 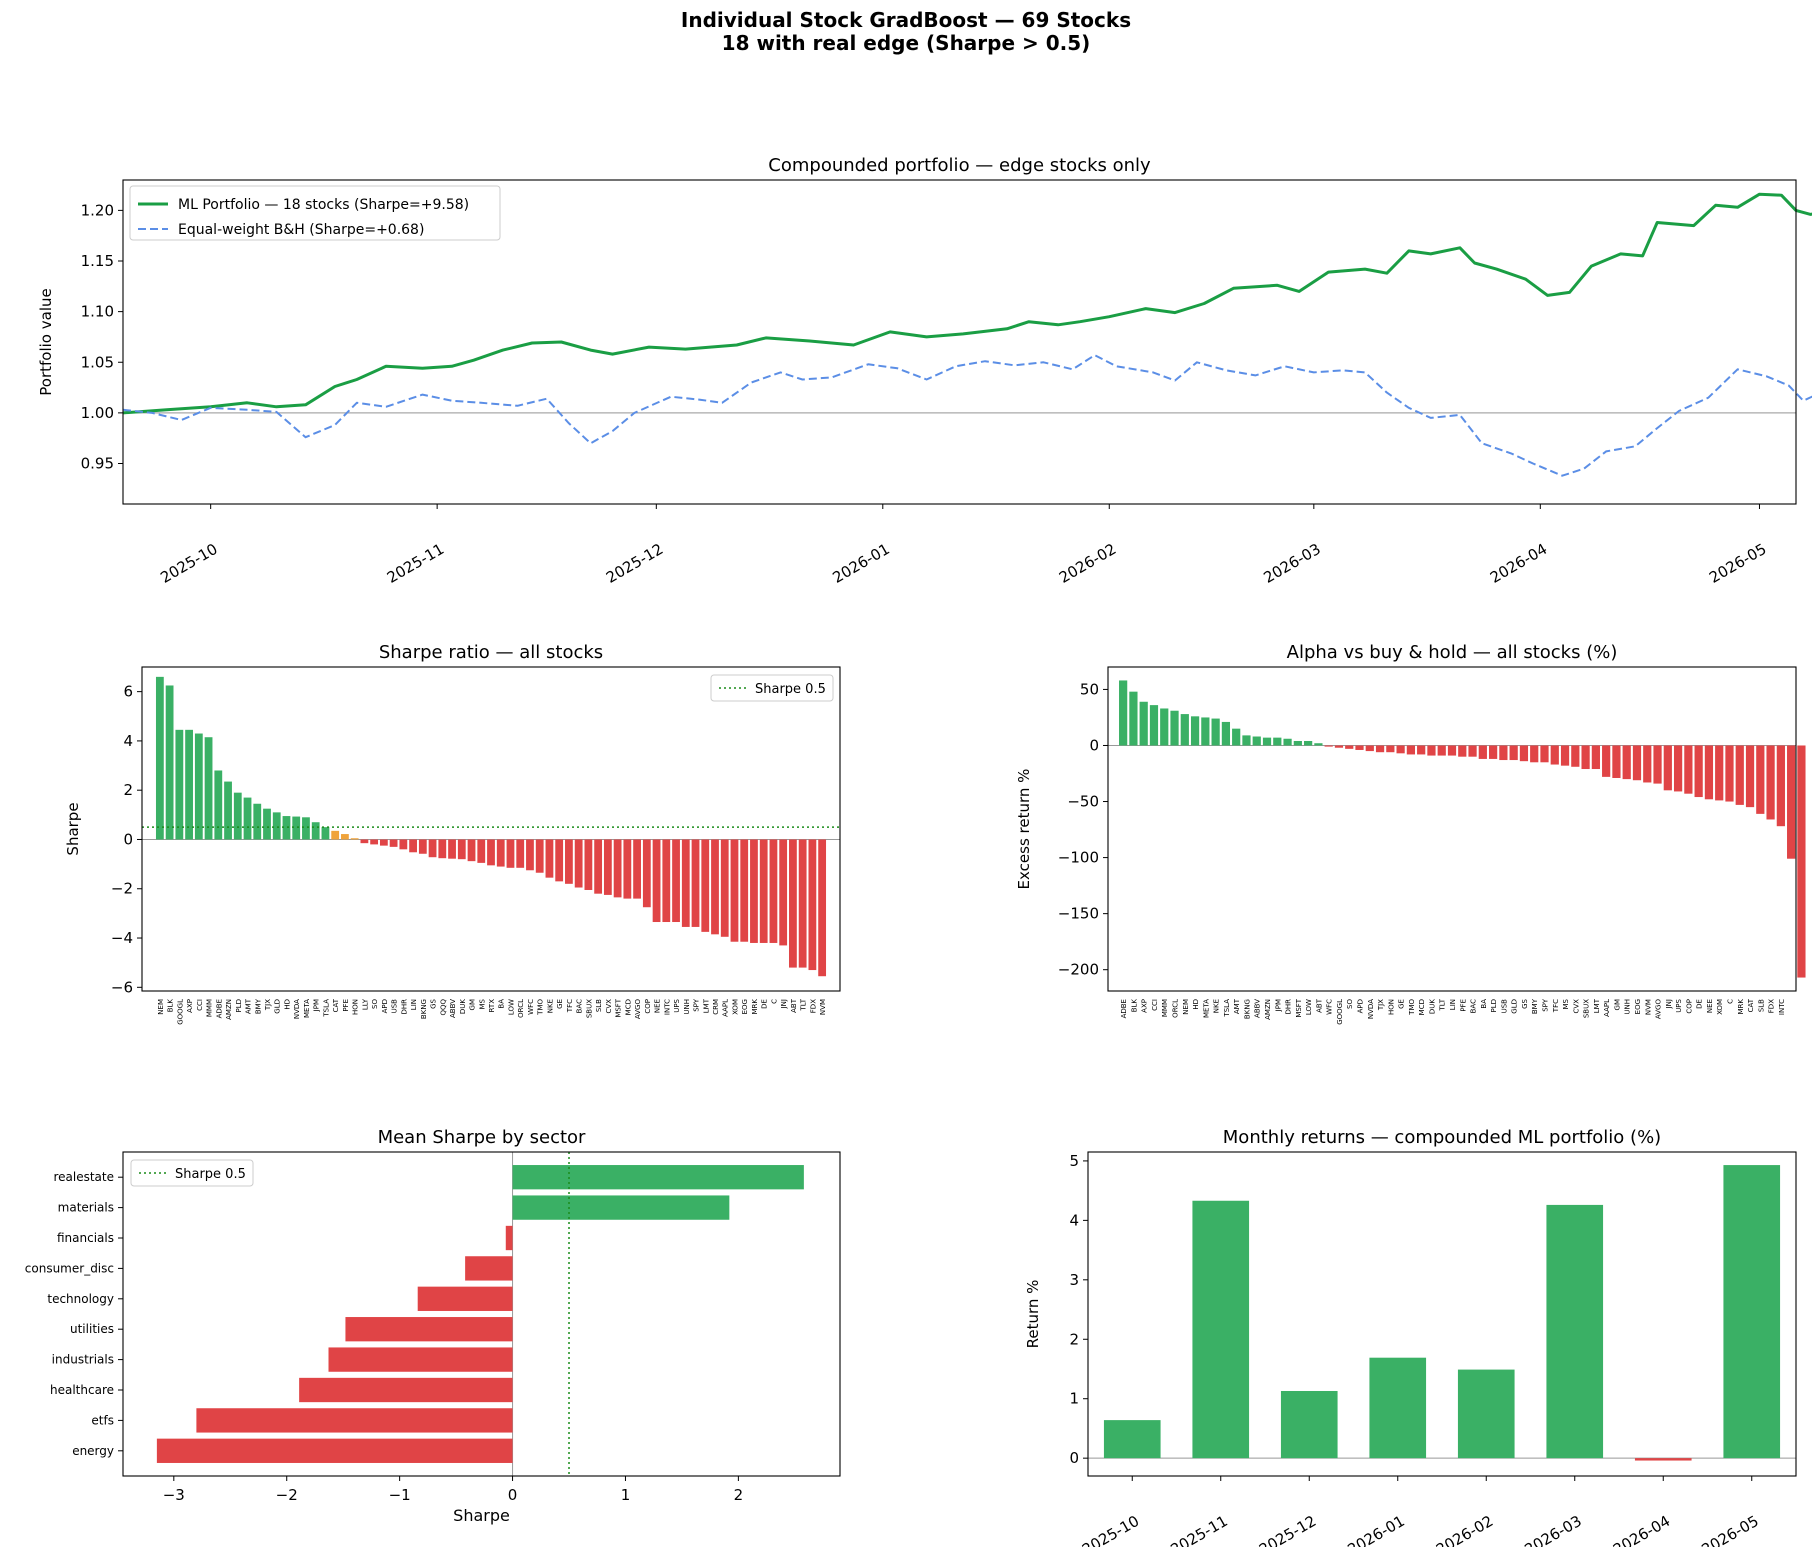 What do you see at coordinates (861, 563) in the screenshot?
I see `x-tick-label: 2026-01` at bounding box center [861, 563].